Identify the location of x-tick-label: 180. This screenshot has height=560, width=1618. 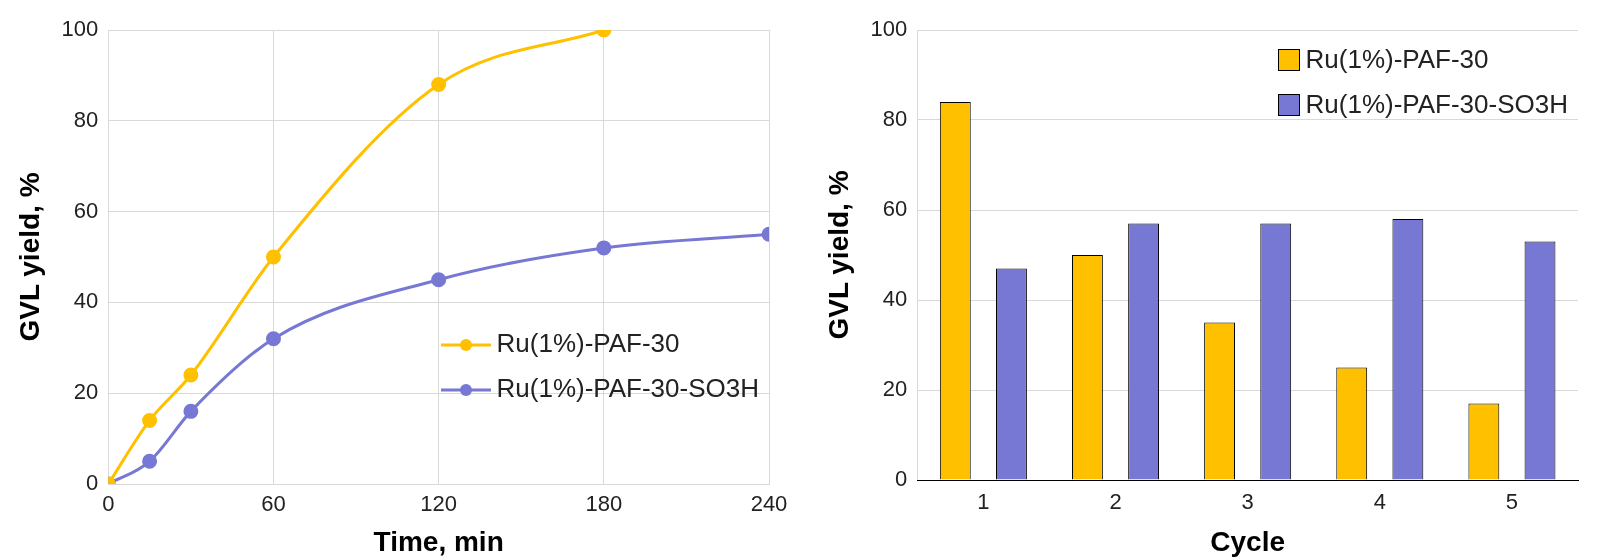
(604, 504).